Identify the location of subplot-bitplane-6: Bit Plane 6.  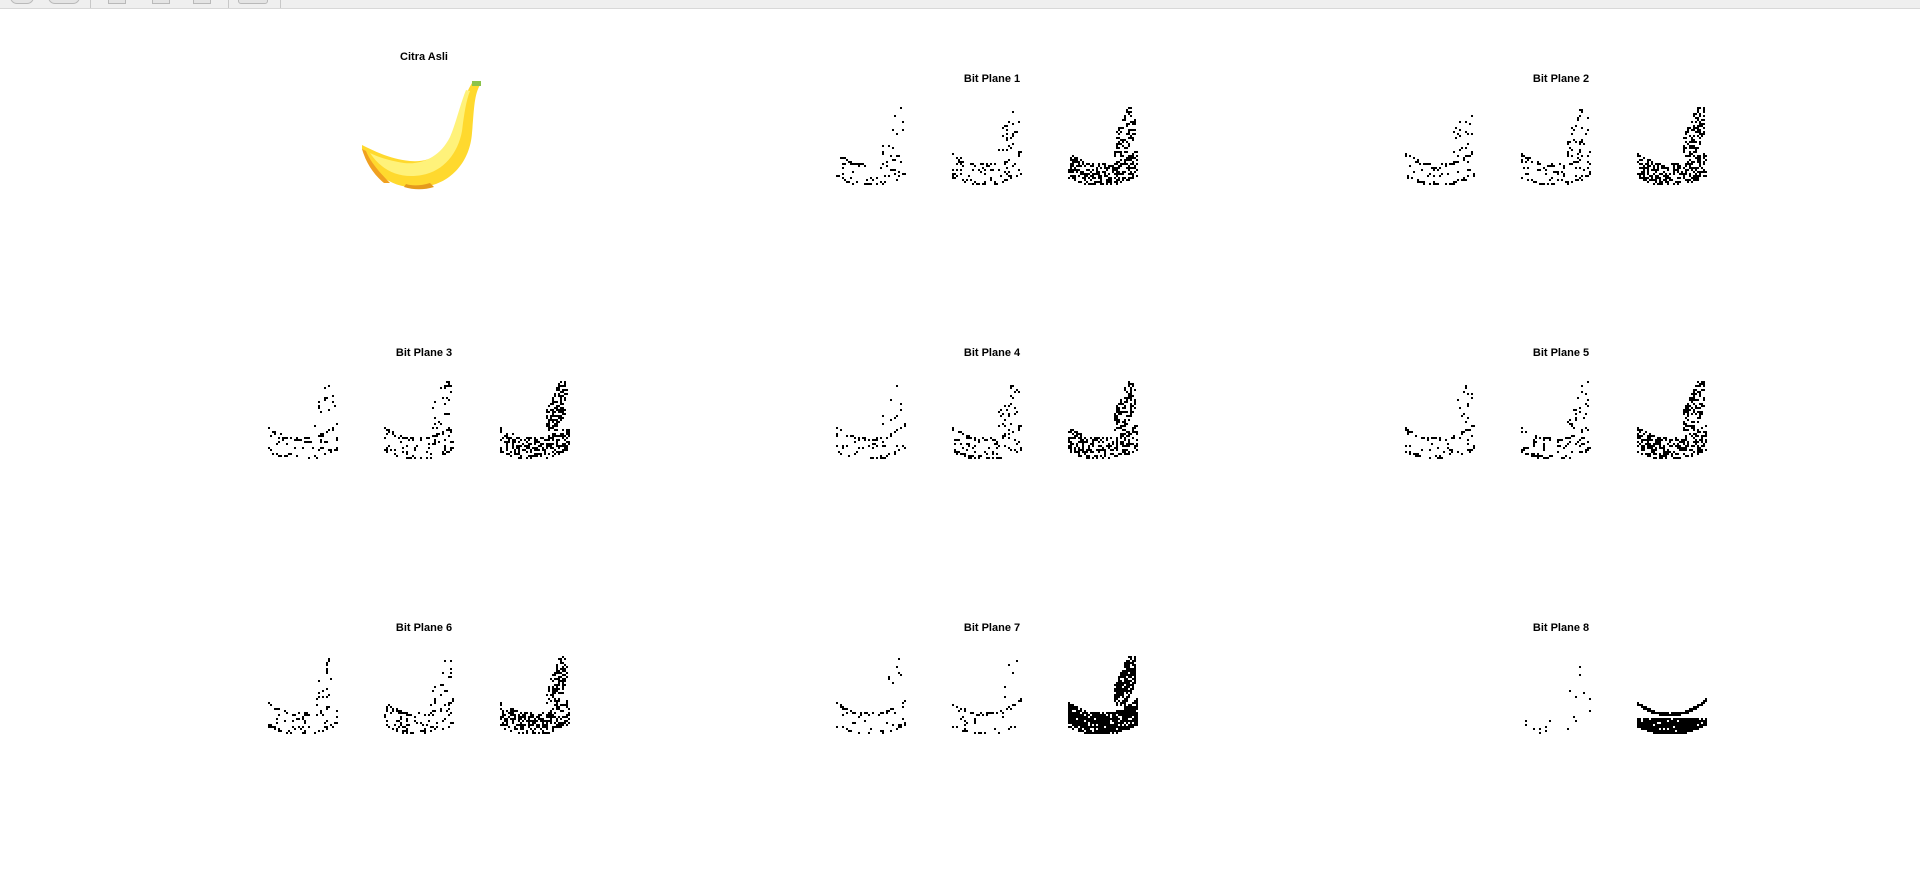
(424, 707).